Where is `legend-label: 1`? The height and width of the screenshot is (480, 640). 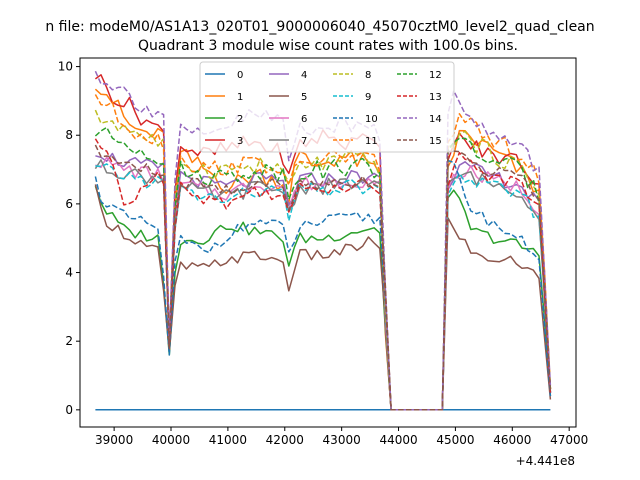 legend-label: 1 is located at coordinates (240, 97).